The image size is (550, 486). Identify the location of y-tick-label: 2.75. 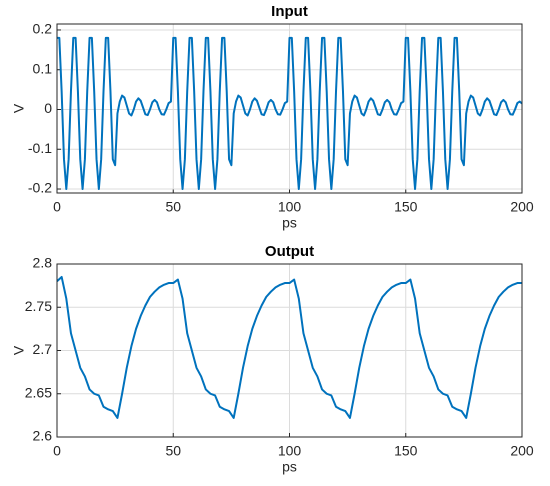
(38, 306).